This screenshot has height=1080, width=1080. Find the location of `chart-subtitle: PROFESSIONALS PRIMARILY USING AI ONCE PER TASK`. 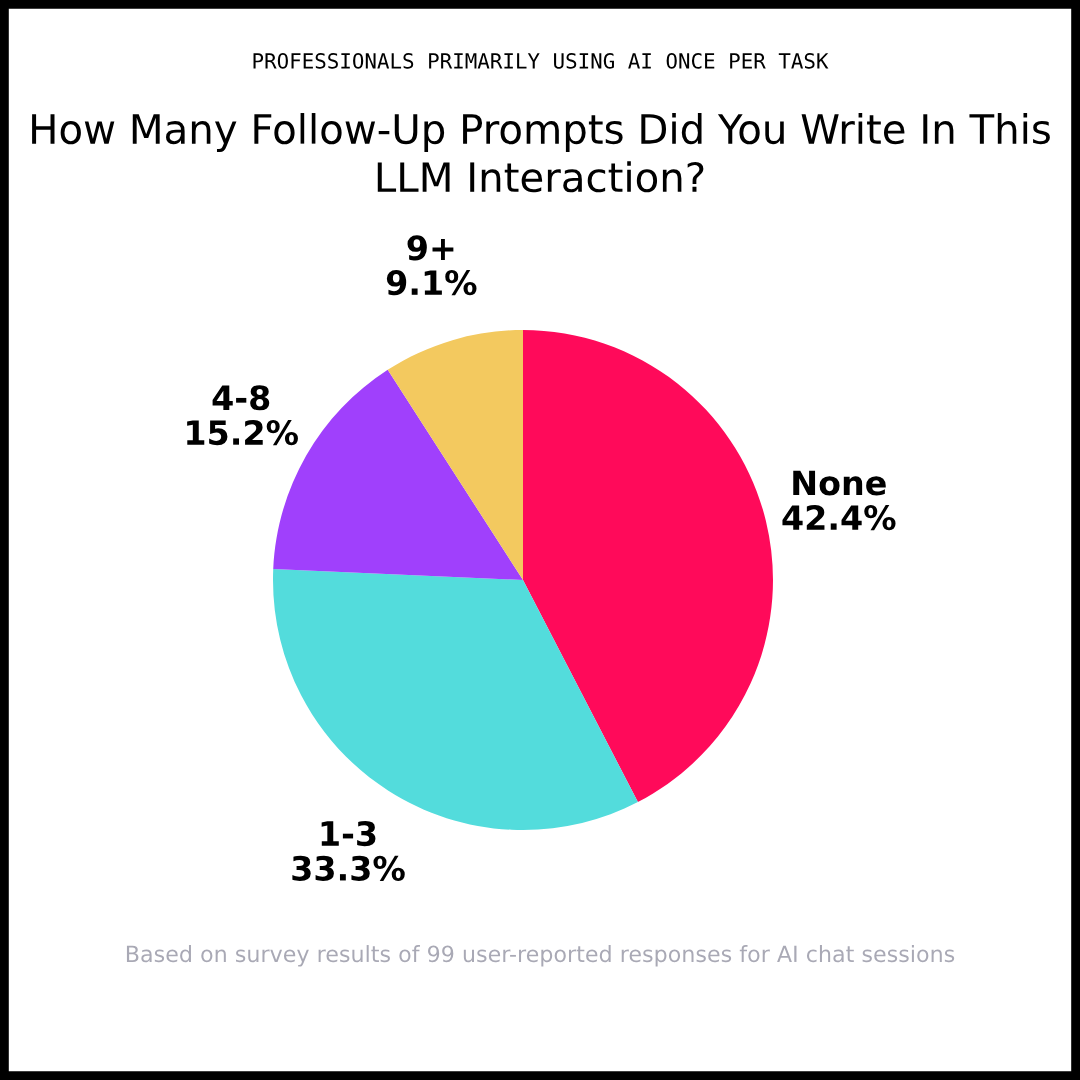

chart-subtitle: PROFESSIONALS PRIMARILY USING AI ONCE PER TASK is located at coordinates (541, 60).